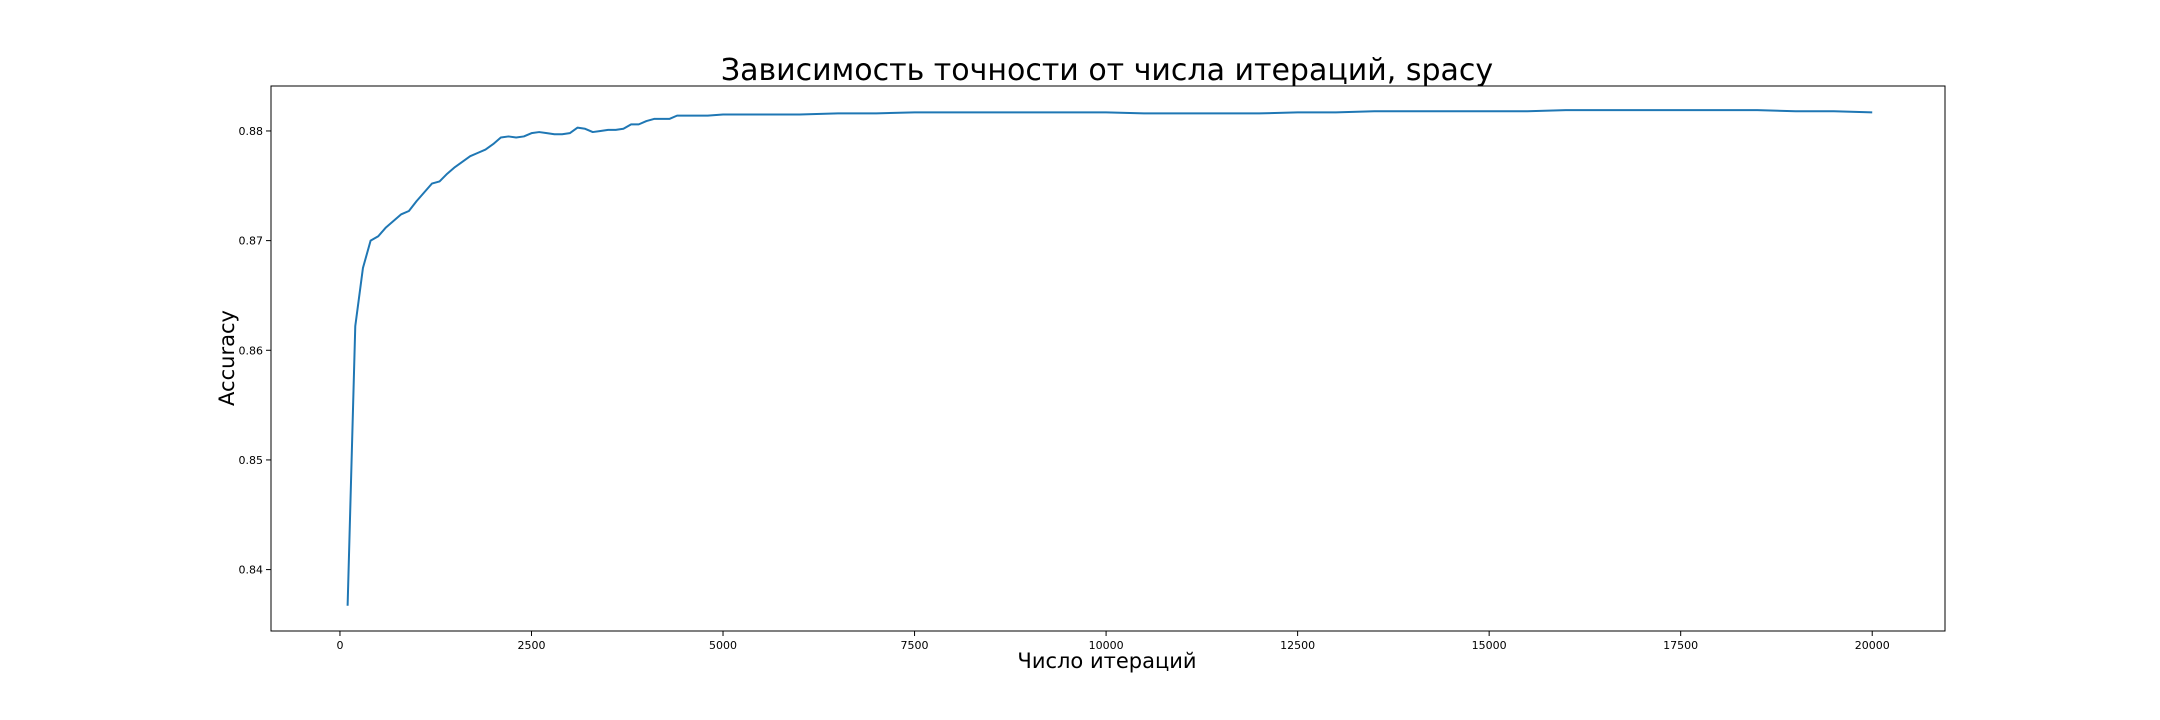 This screenshot has height=720, width=2160. What do you see at coordinates (531, 645) in the screenshot?
I see `x-tick-label: 2500` at bounding box center [531, 645].